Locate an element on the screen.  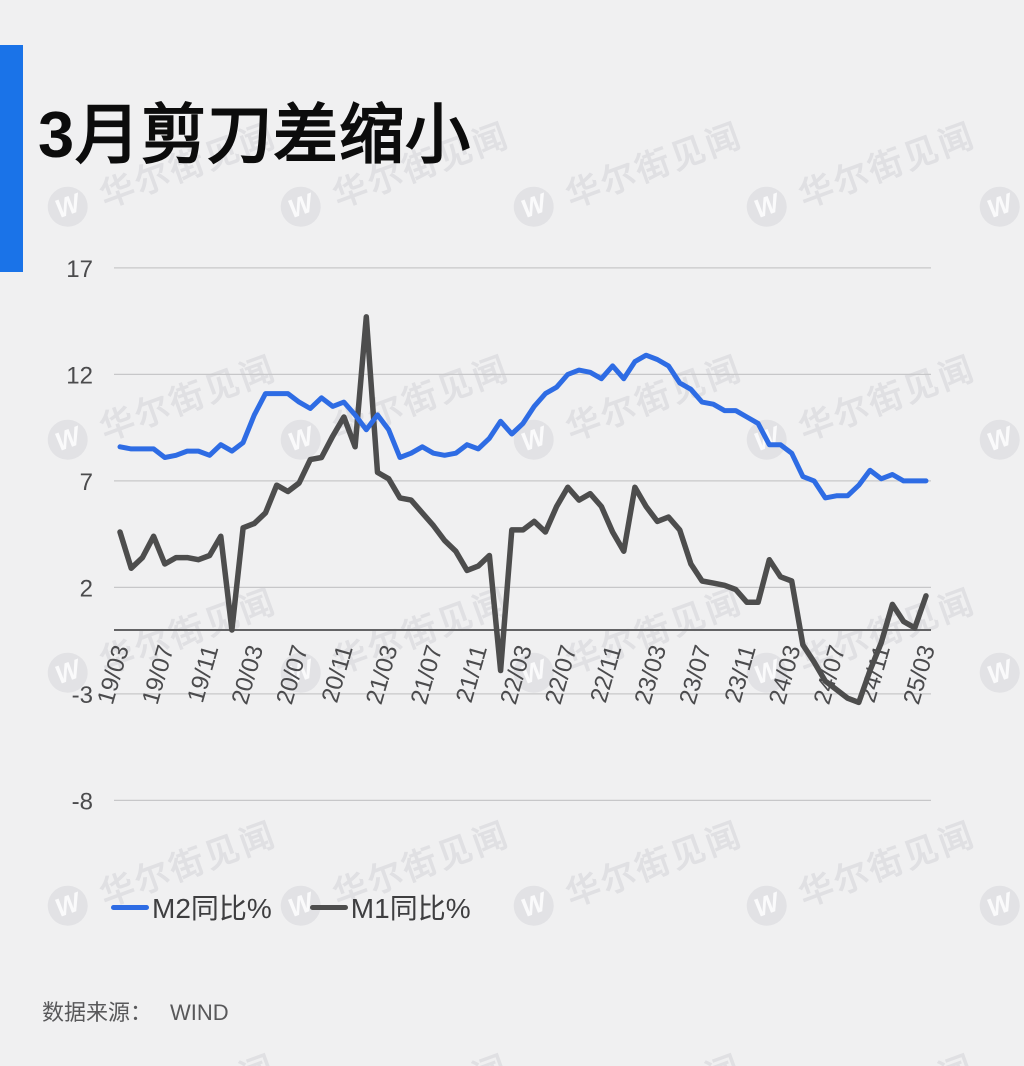
y-axis-tick-label: -3 is located at coordinates (82, 695).